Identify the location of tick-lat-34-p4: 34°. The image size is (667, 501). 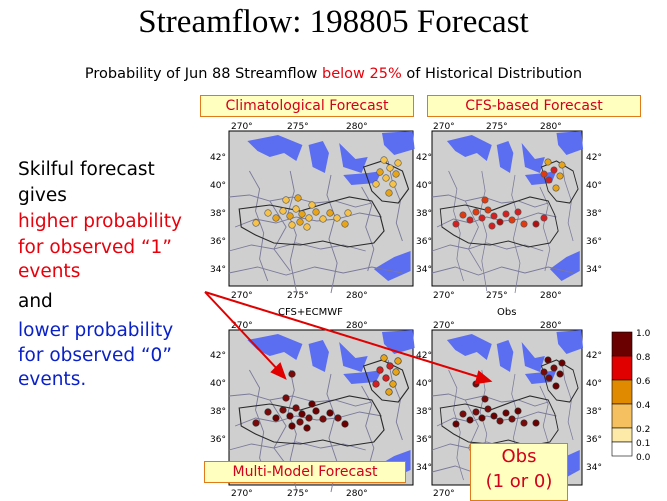
(594, 468).